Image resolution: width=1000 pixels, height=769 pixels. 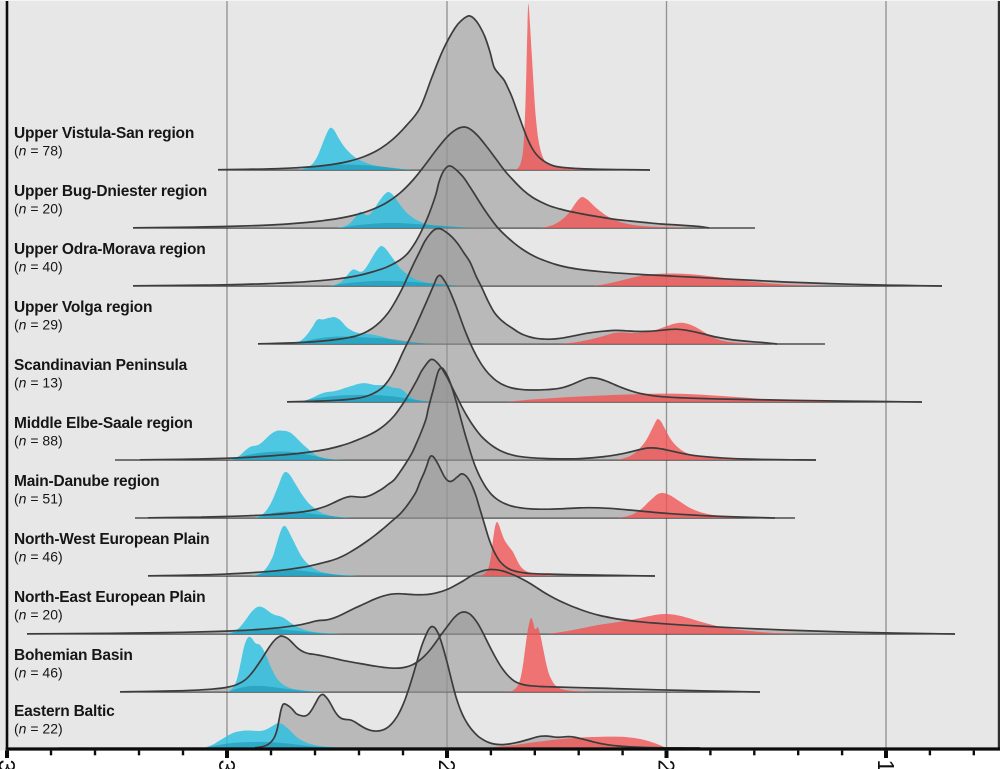 What do you see at coordinates (110, 249) in the screenshot?
I see `svg-text: Upper Odra-Morava region` at bounding box center [110, 249].